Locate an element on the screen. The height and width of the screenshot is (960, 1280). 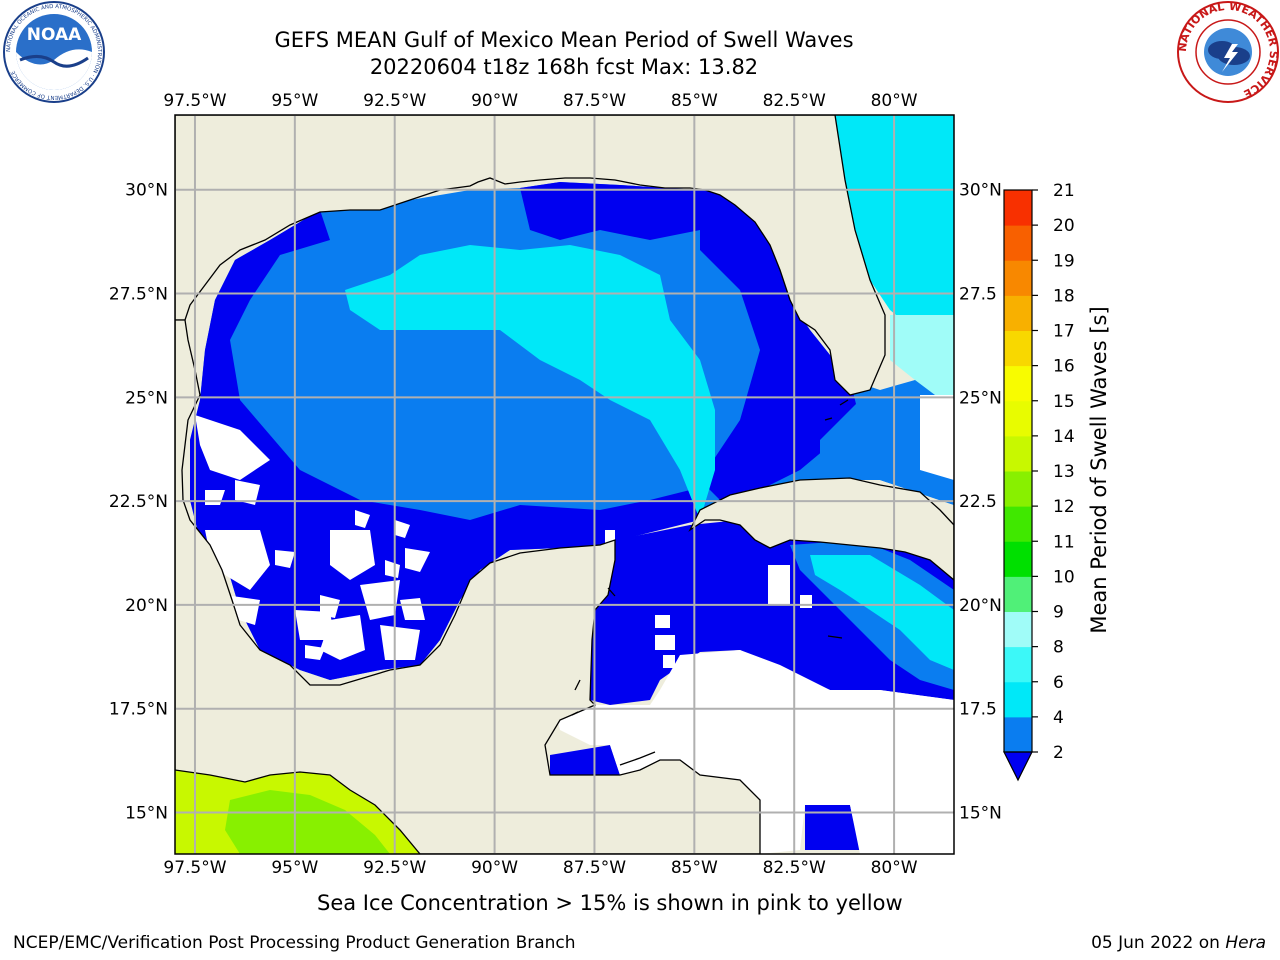
lon-label-top-5: 85°W is located at coordinates (694, 101).